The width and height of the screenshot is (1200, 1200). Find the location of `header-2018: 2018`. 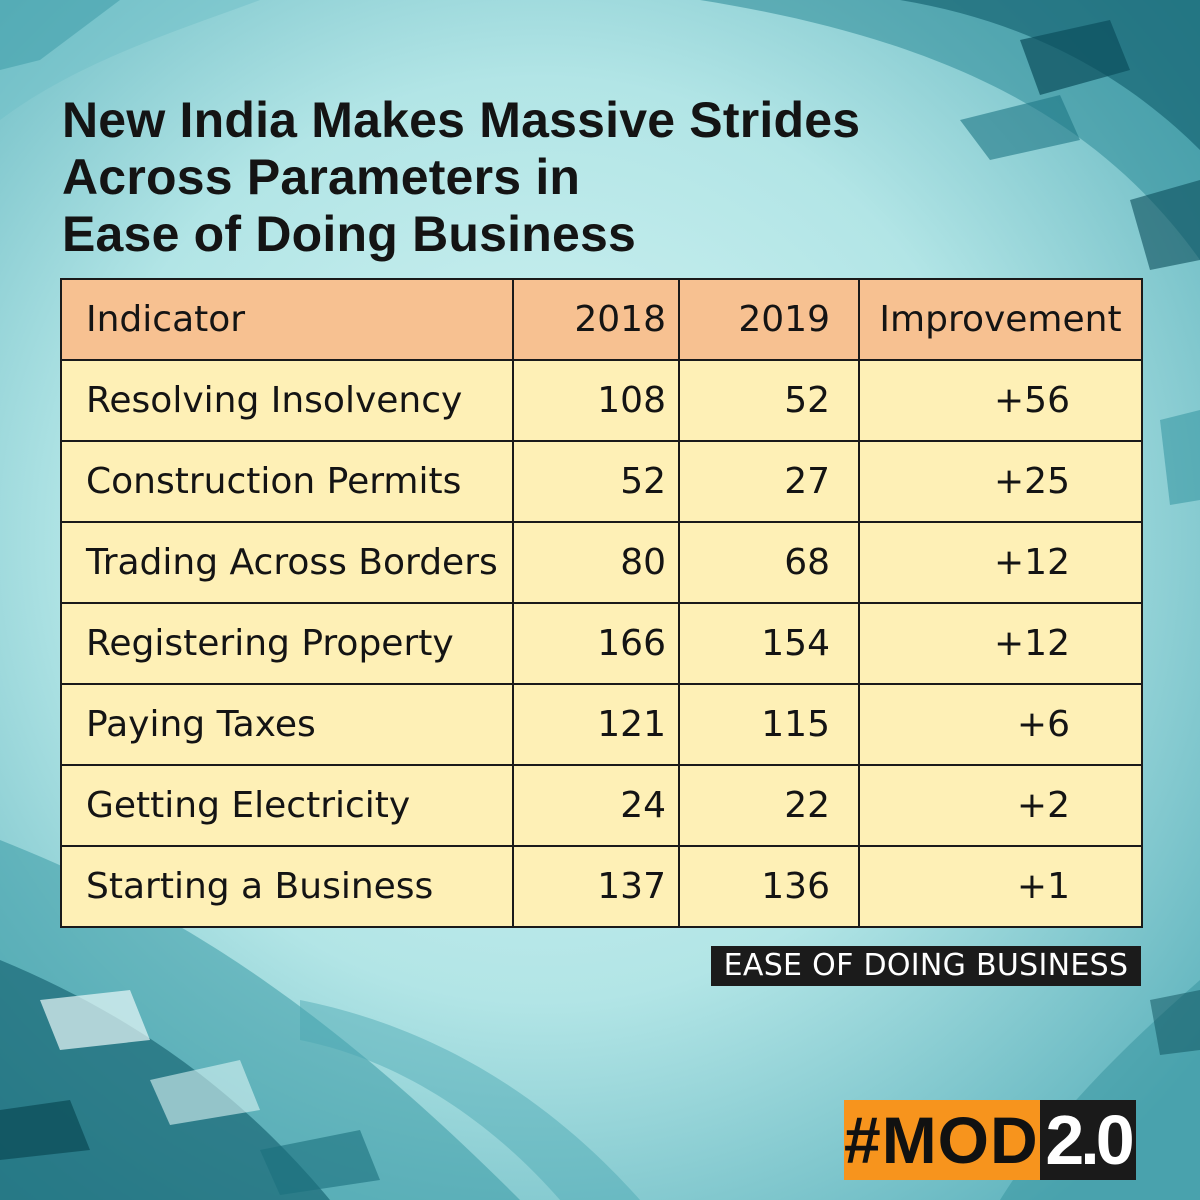

header-2018: 2018 is located at coordinates (596, 319).